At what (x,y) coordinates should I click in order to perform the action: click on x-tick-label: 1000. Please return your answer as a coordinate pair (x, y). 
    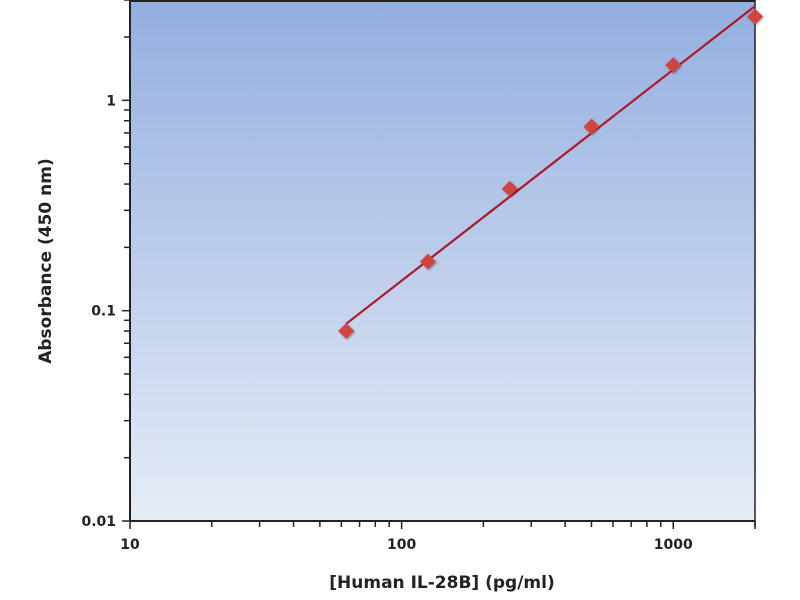
    Looking at the image, I should click on (673, 545).